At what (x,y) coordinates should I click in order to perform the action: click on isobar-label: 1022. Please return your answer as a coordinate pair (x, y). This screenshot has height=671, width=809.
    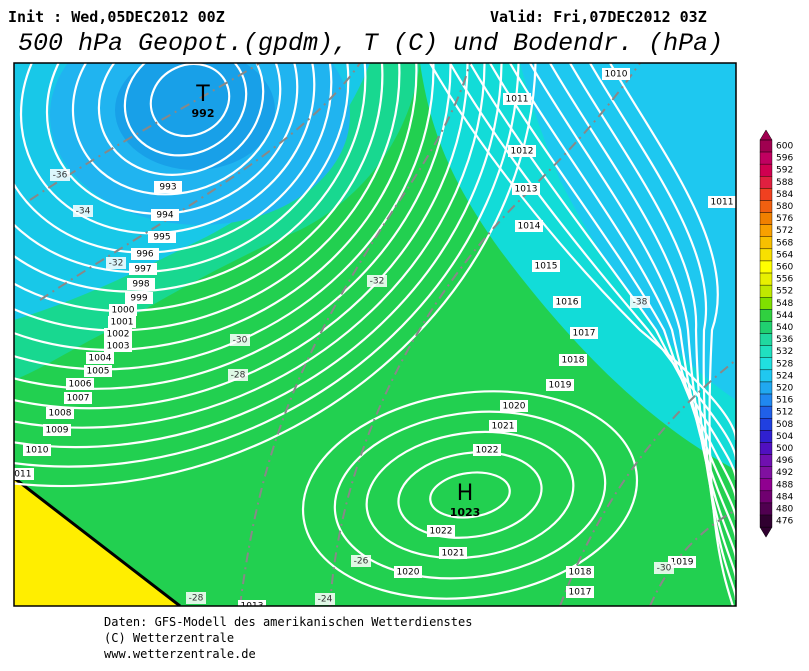
    Looking at the image, I should click on (487, 451).